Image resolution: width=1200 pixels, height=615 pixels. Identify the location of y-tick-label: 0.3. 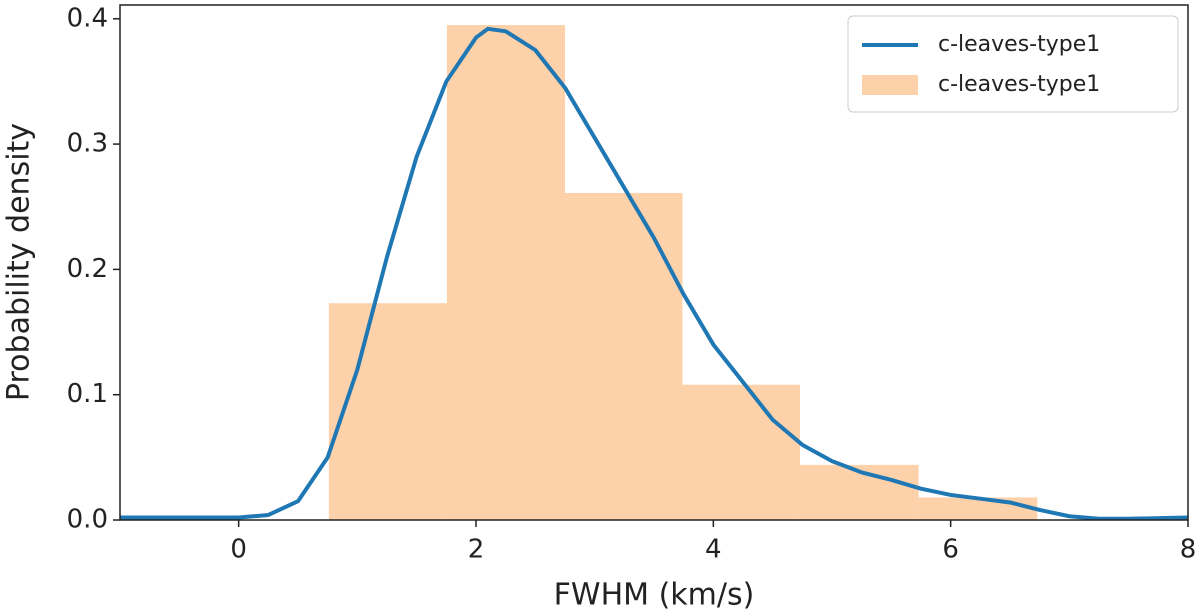
(87, 144).